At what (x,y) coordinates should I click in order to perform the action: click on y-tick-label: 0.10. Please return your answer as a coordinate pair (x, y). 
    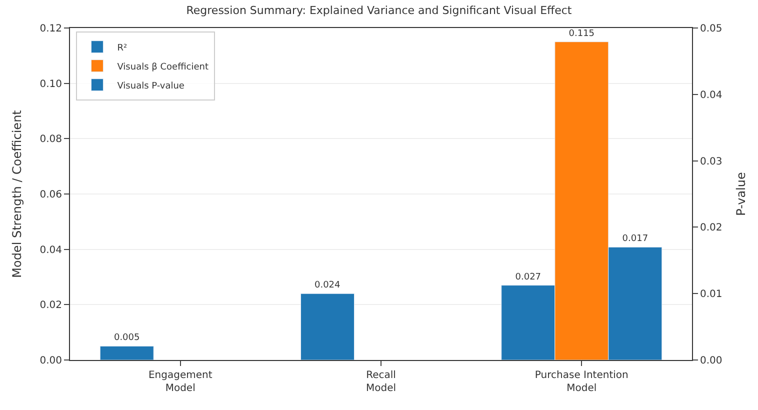
    Looking at the image, I should click on (51, 84).